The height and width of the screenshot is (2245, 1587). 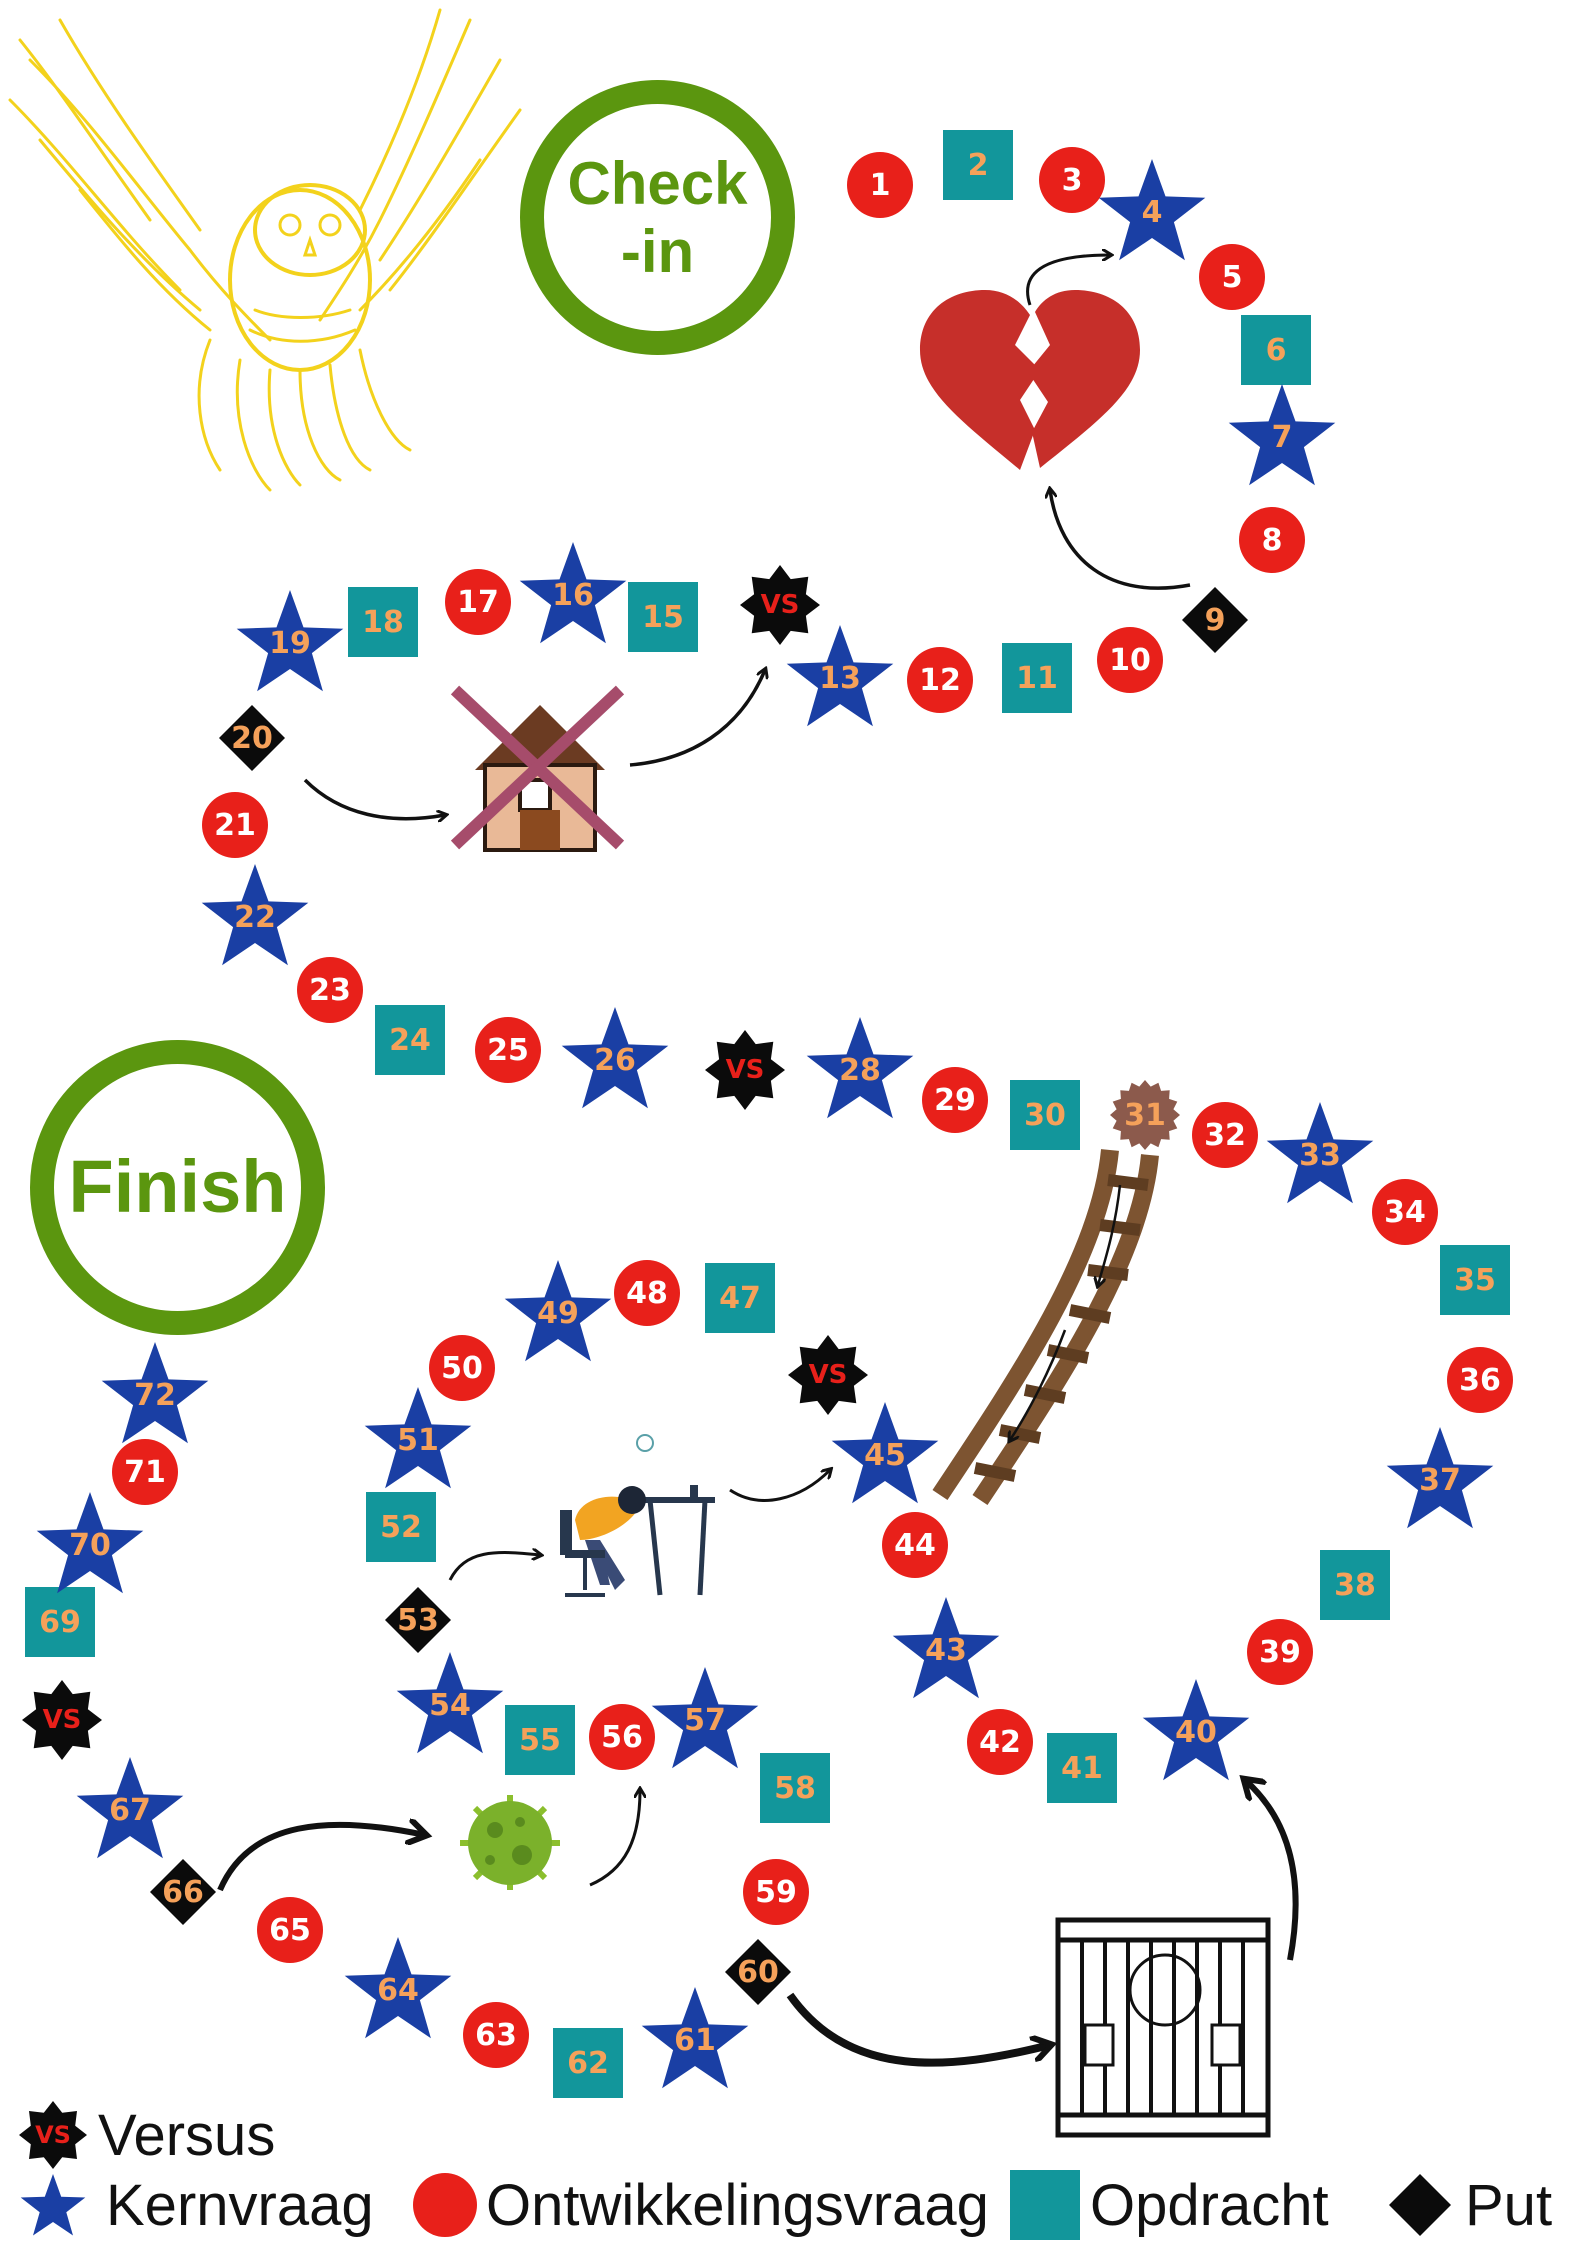 I want to click on board-tile-9: 9, so click(x=1215, y=620).